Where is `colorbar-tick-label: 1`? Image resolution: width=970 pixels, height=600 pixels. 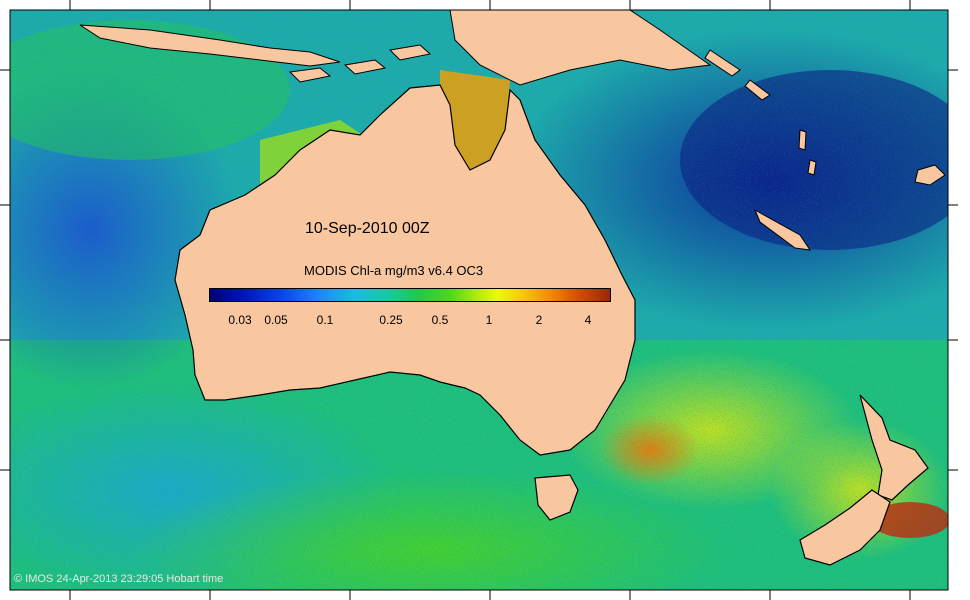 colorbar-tick-label: 1 is located at coordinates (489, 320).